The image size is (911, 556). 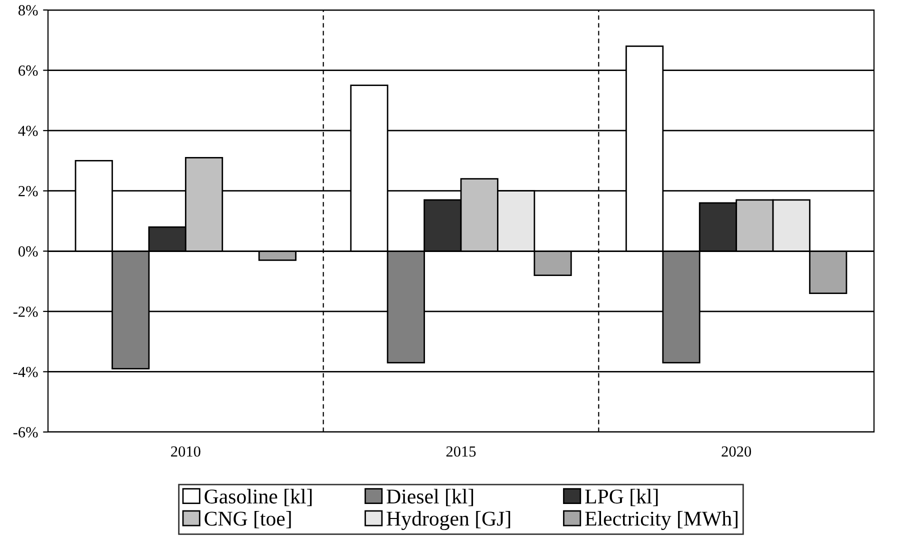 I want to click on legend-label: Diesel [kl], so click(x=430, y=497).